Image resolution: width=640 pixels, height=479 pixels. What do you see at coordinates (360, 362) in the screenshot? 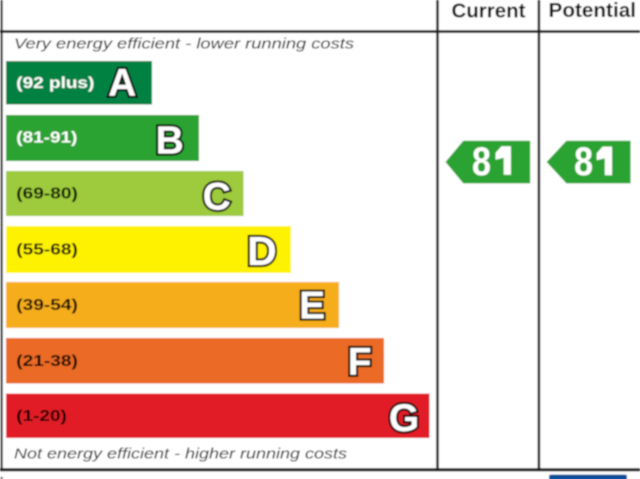
I see `svg-text: F` at bounding box center [360, 362].